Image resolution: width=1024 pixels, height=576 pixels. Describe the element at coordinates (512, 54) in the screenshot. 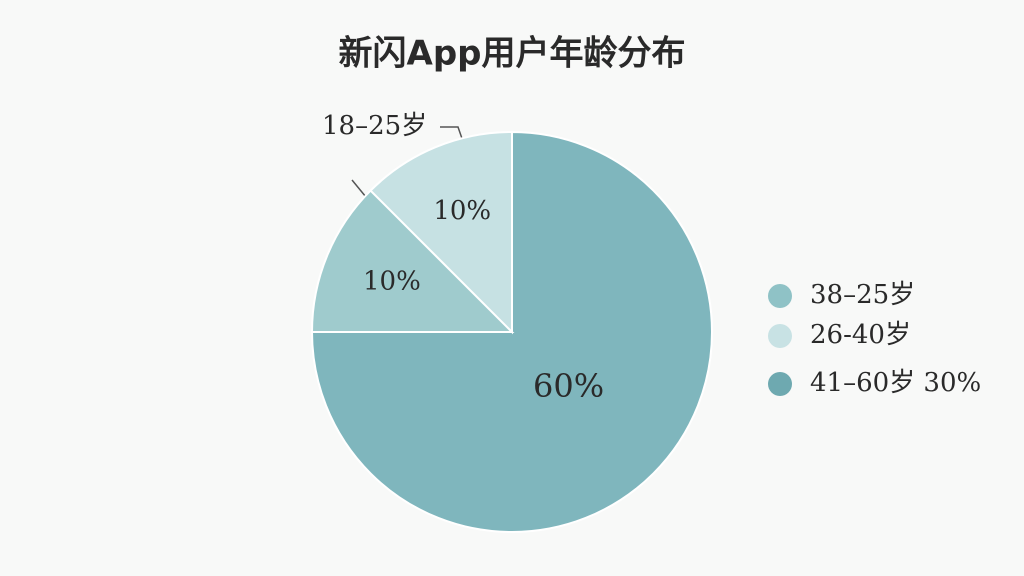

I see `chart-title: 新闪App用户年龄分布` at that location.